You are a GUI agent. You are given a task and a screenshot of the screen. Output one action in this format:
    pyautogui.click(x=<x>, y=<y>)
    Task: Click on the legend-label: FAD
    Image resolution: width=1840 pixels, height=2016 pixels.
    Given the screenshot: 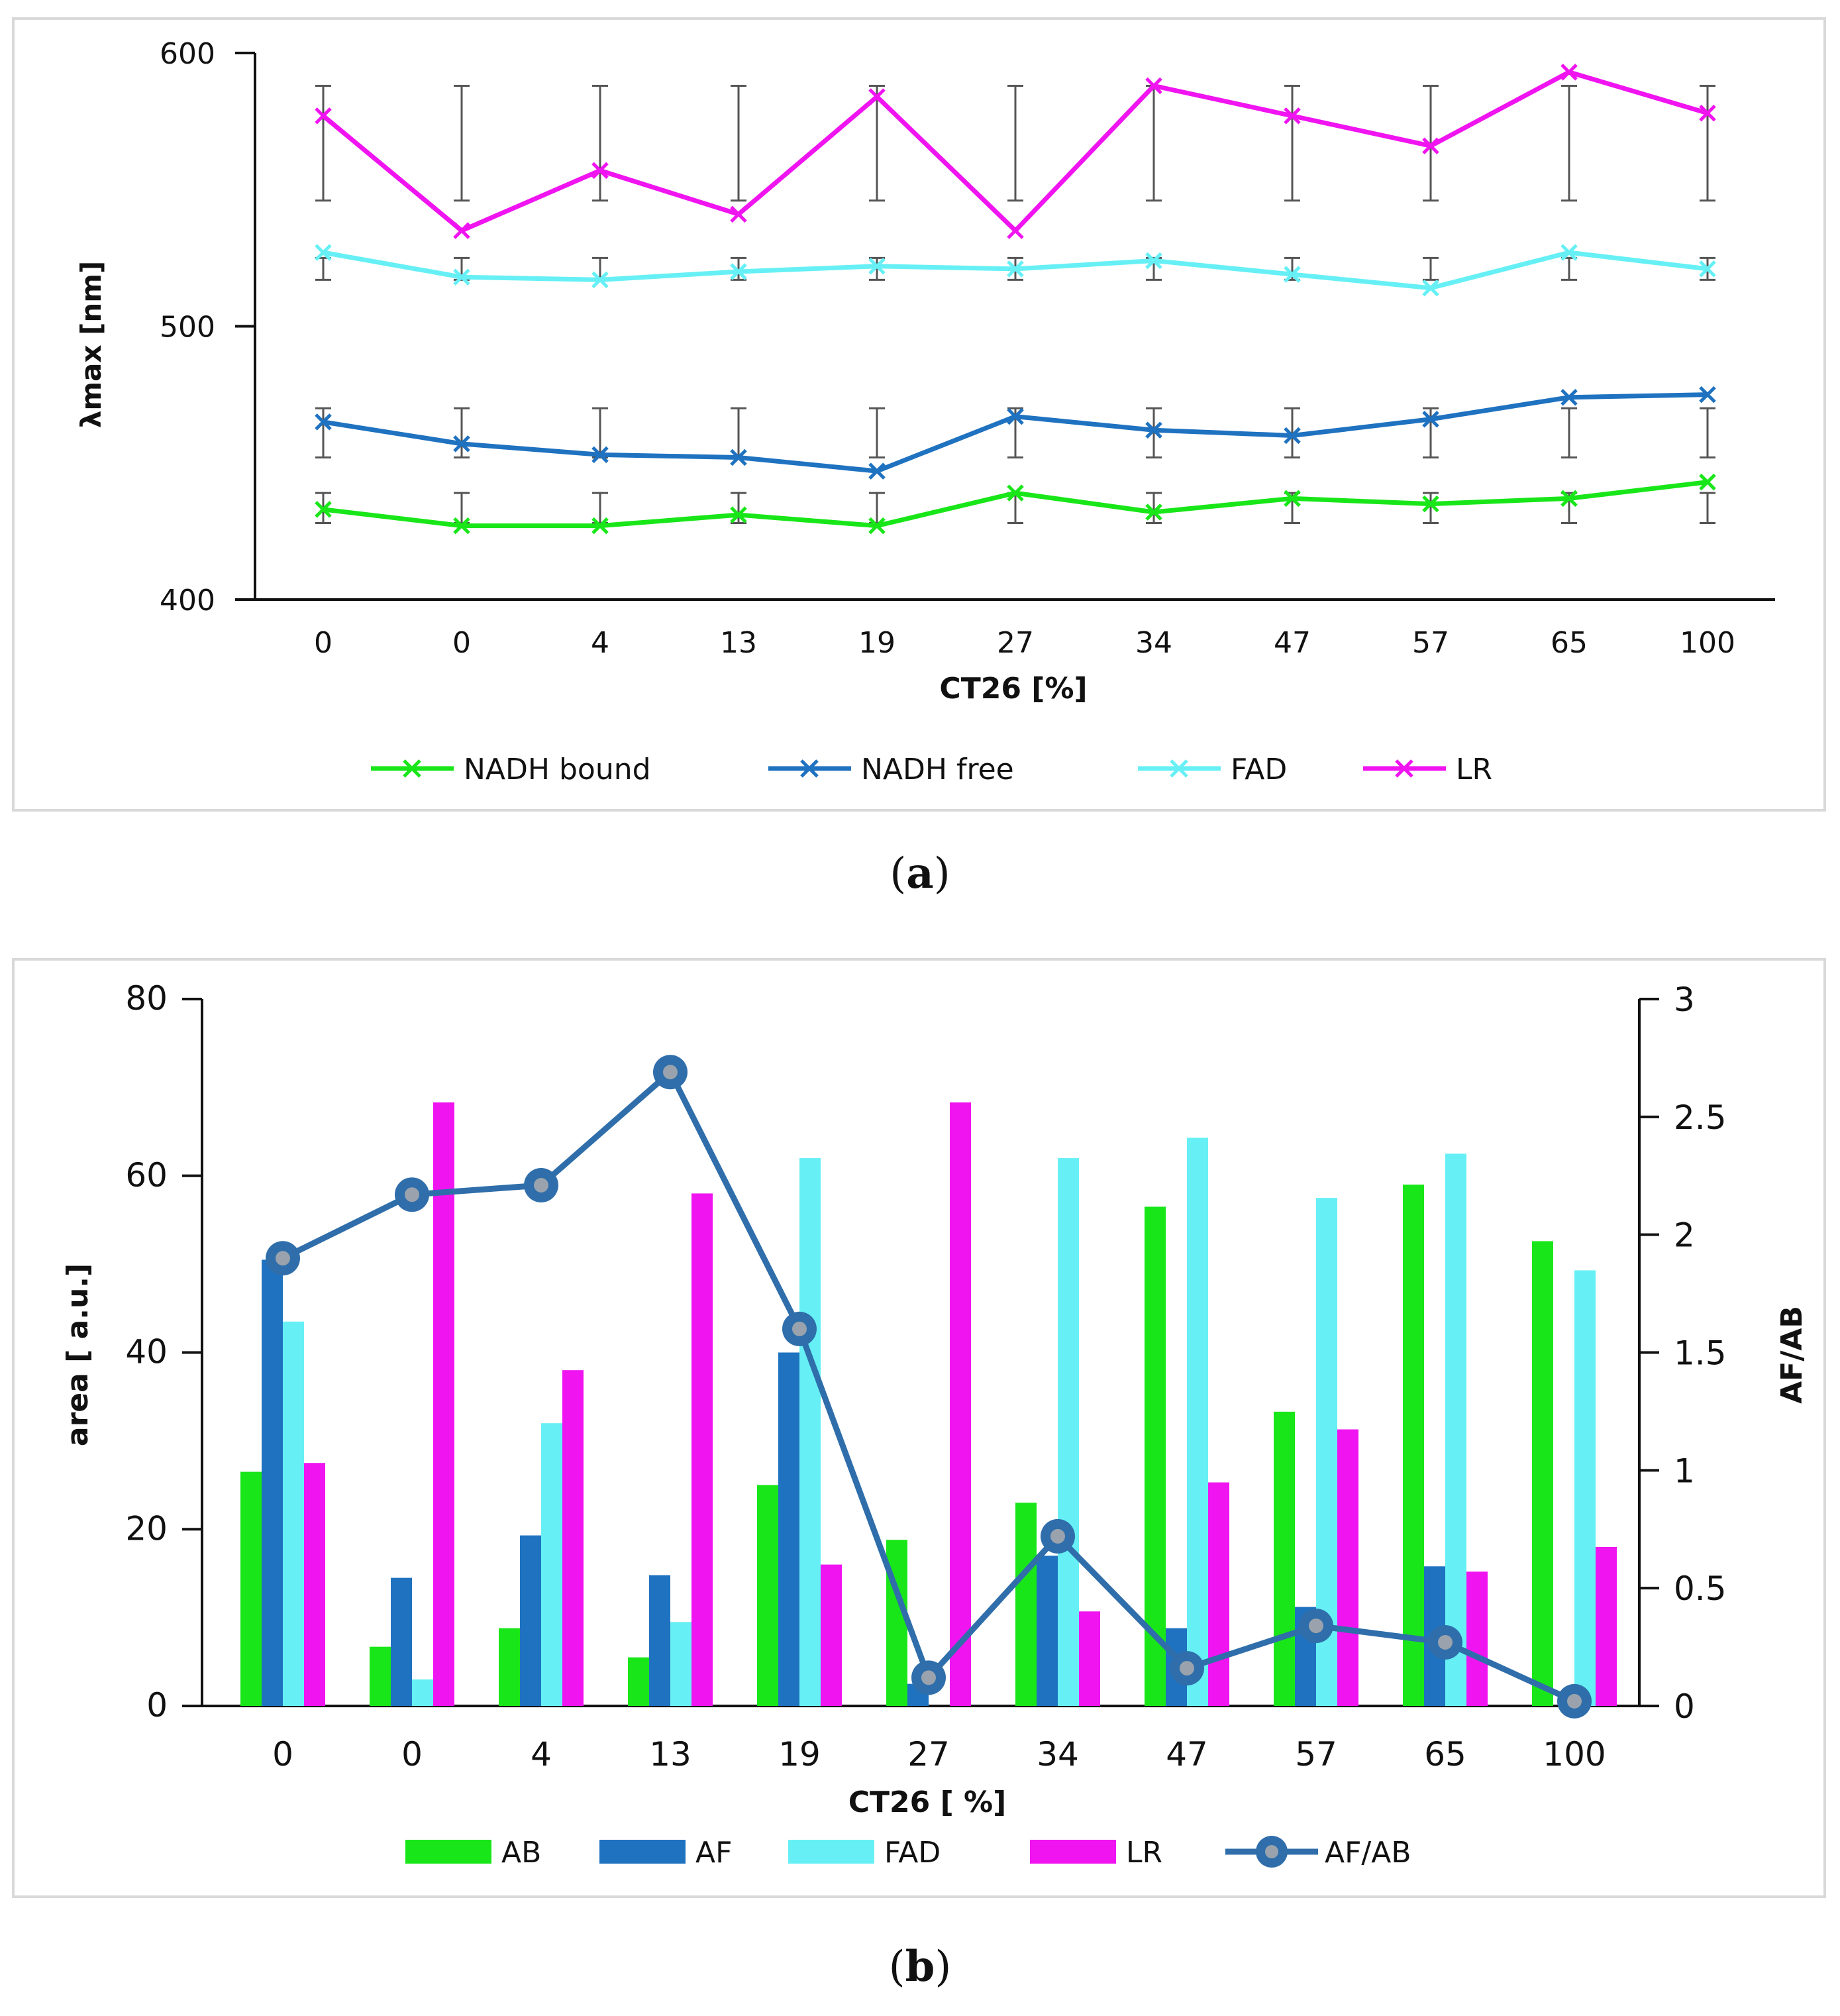 What is the action you would take?
    pyautogui.click(x=1259, y=769)
    